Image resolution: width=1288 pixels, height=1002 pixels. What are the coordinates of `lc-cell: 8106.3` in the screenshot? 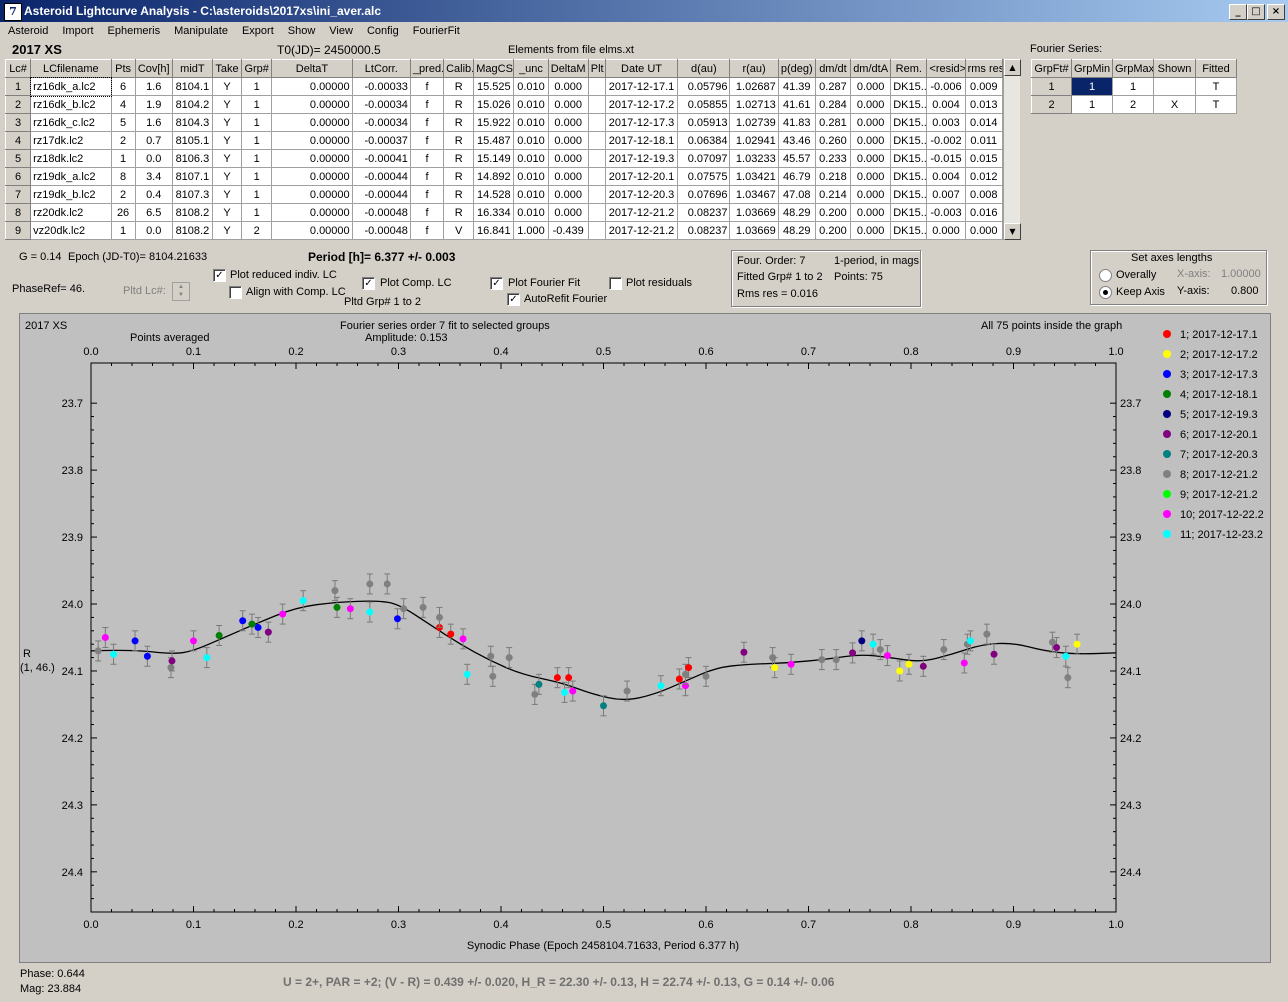 It's located at (192, 158).